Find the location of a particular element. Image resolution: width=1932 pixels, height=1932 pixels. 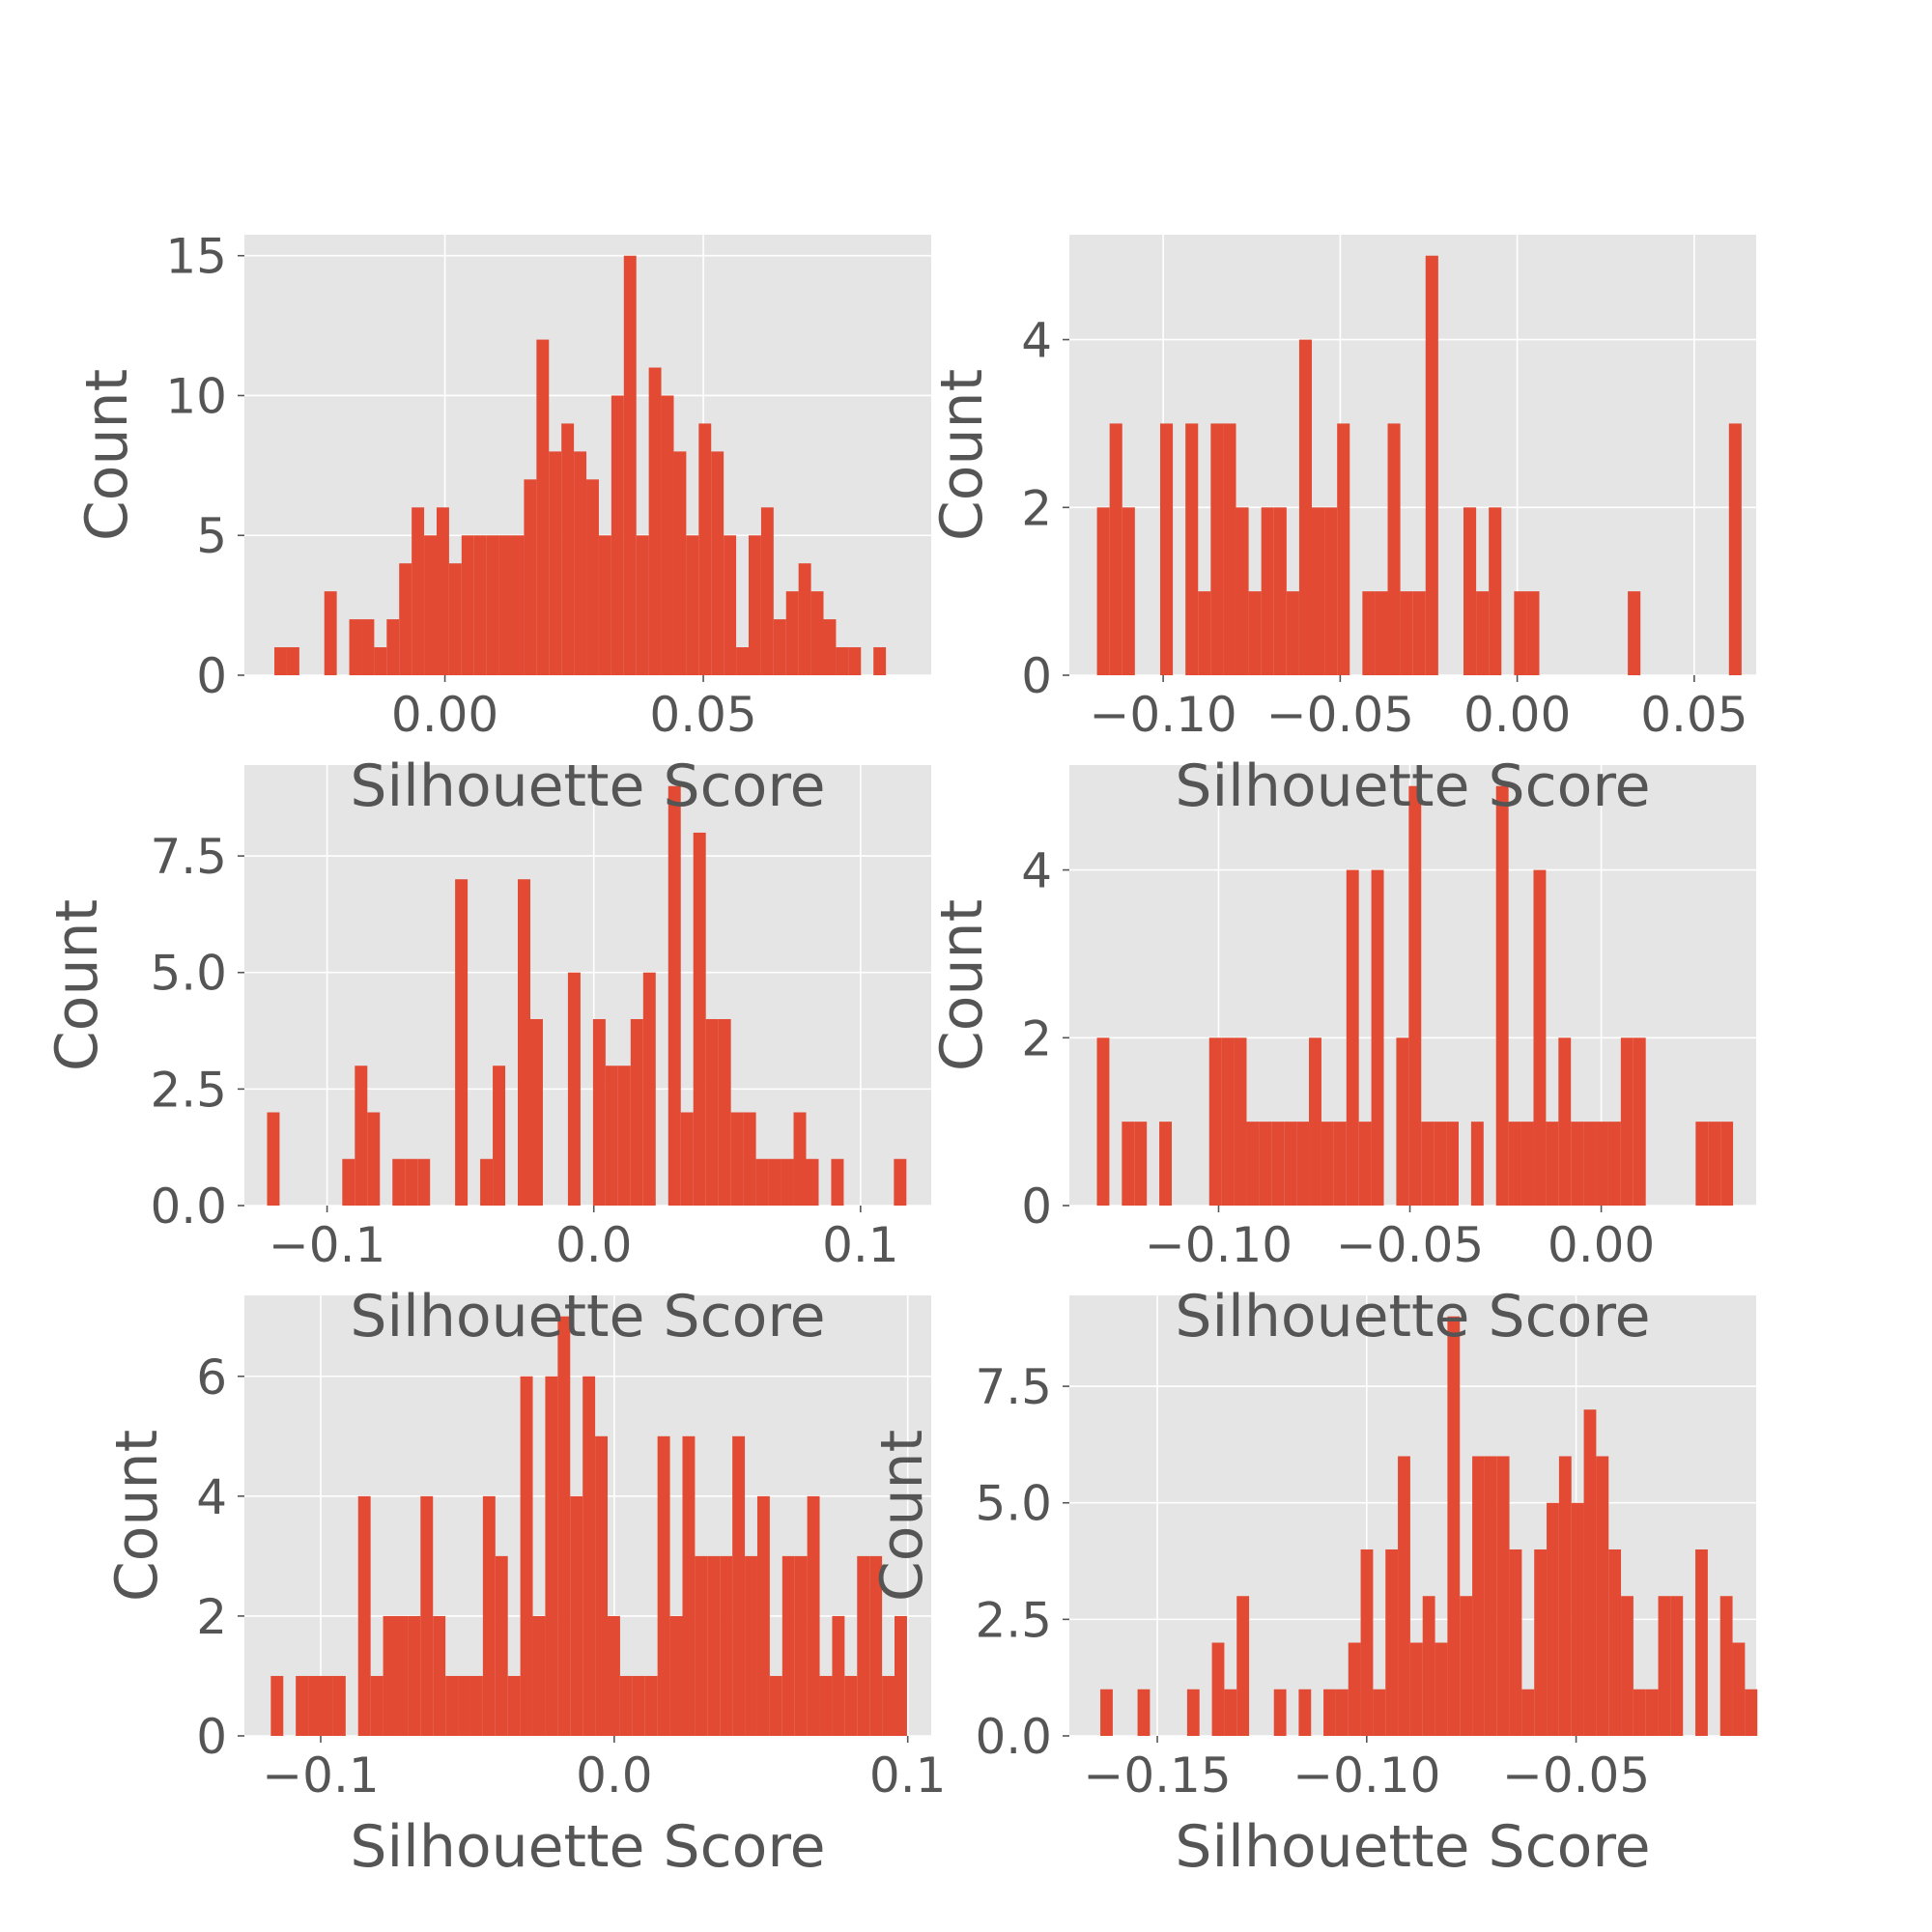

x-tick-label: 0.00 is located at coordinates (444, 715).